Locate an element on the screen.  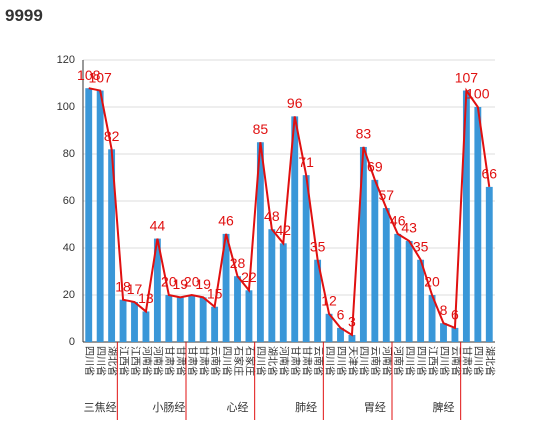
data-label: 3 is located at coordinates (352, 322).